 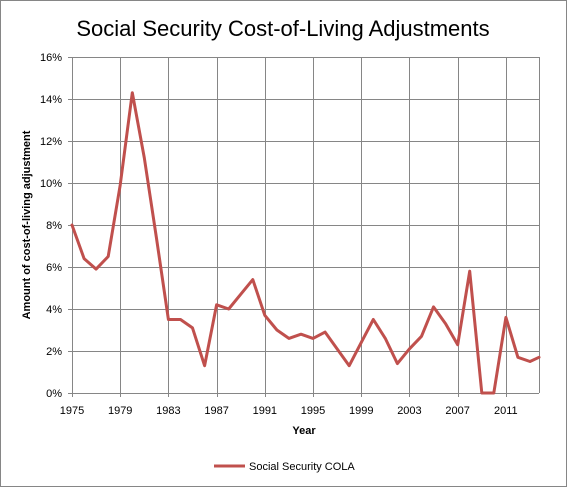 I want to click on x-axis-tick-labels: 1975 1979 1983 1987 1991 1995 1999 2003 2007 2011, so click(x=289, y=411).